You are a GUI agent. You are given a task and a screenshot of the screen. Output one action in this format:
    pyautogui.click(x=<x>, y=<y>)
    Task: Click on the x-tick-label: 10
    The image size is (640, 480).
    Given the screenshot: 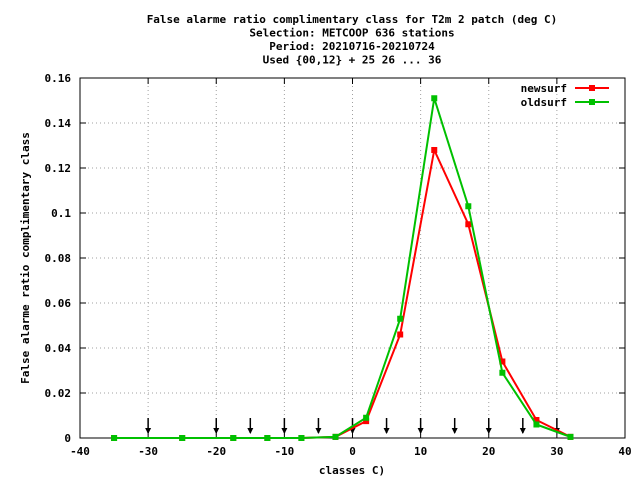 What is the action you would take?
    pyautogui.click(x=420, y=451)
    